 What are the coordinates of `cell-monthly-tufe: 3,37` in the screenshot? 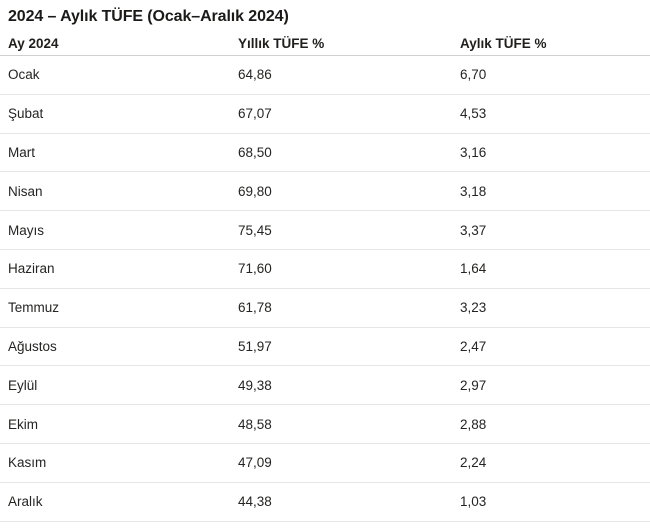 It's located at (473, 230).